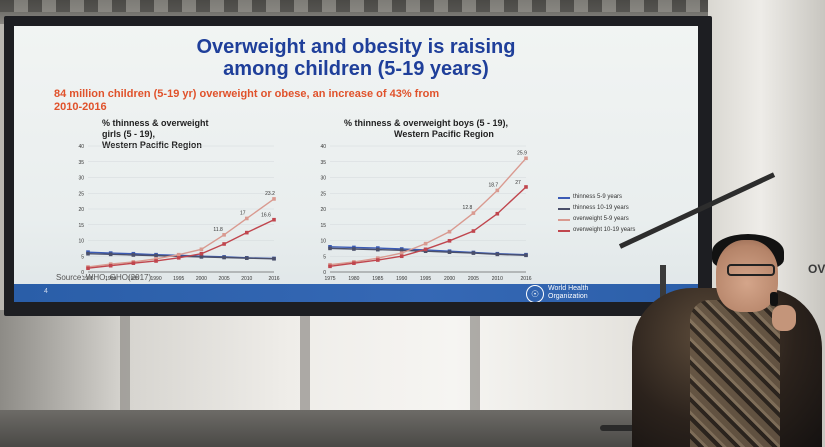  What do you see at coordinates (104, 277) in the screenshot?
I see `slide-source: Source: WHO, GHO(2017)` at bounding box center [104, 277].